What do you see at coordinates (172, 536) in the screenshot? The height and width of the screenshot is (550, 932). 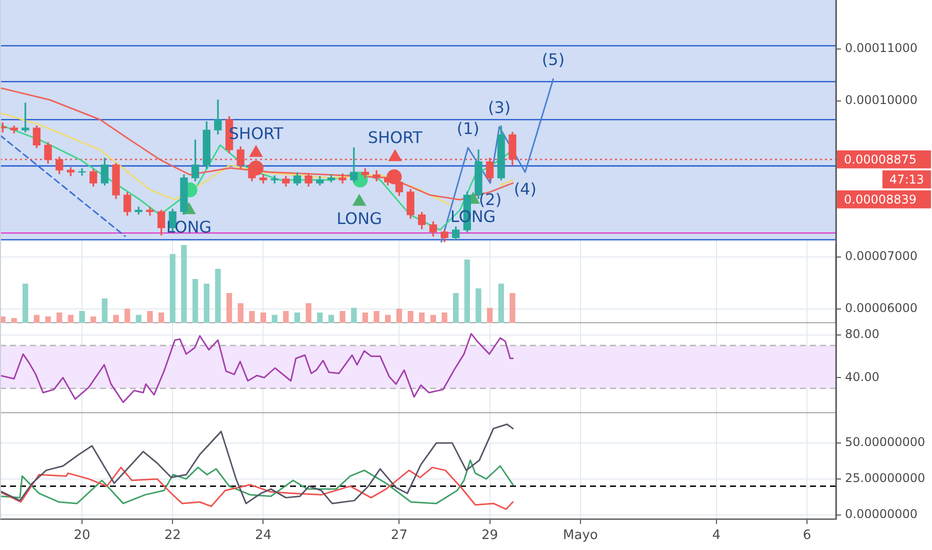 I see `x-tick-label: 22` at bounding box center [172, 536].